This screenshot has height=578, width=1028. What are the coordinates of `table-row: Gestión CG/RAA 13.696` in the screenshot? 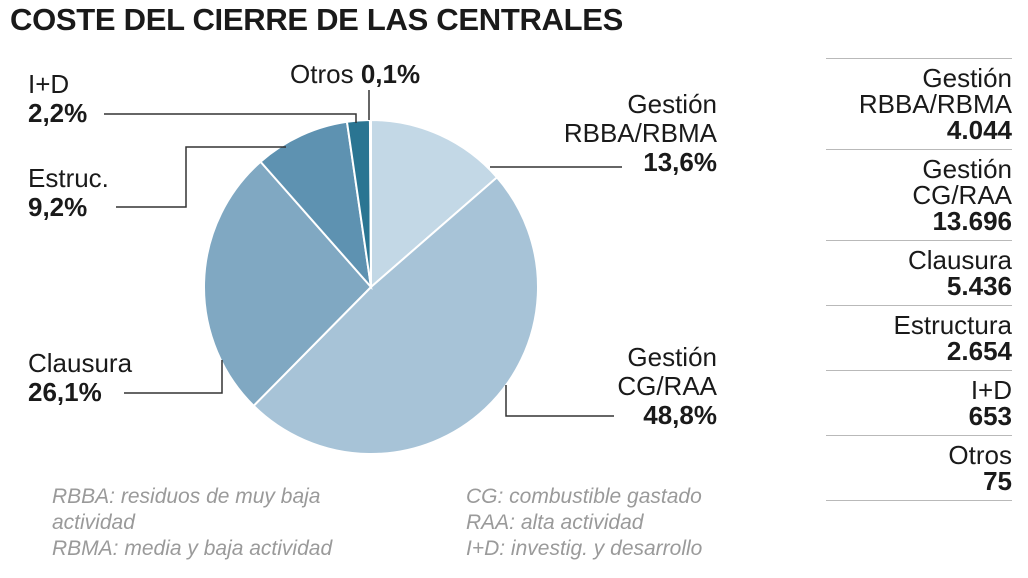 It's located at (919, 194).